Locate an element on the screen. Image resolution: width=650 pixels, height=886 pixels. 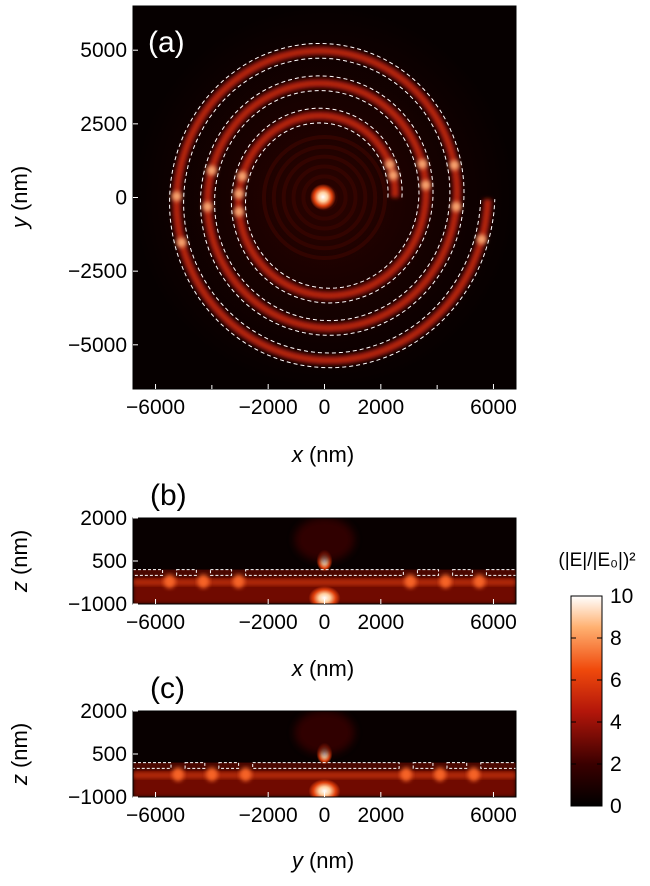
colorbar-gradient is located at coordinates (586, 701).